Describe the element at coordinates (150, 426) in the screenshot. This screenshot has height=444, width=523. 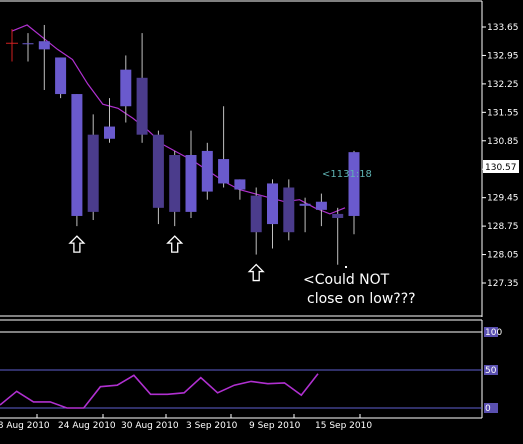
I see `date-tick-label: 30 Aug 2010` at that location.